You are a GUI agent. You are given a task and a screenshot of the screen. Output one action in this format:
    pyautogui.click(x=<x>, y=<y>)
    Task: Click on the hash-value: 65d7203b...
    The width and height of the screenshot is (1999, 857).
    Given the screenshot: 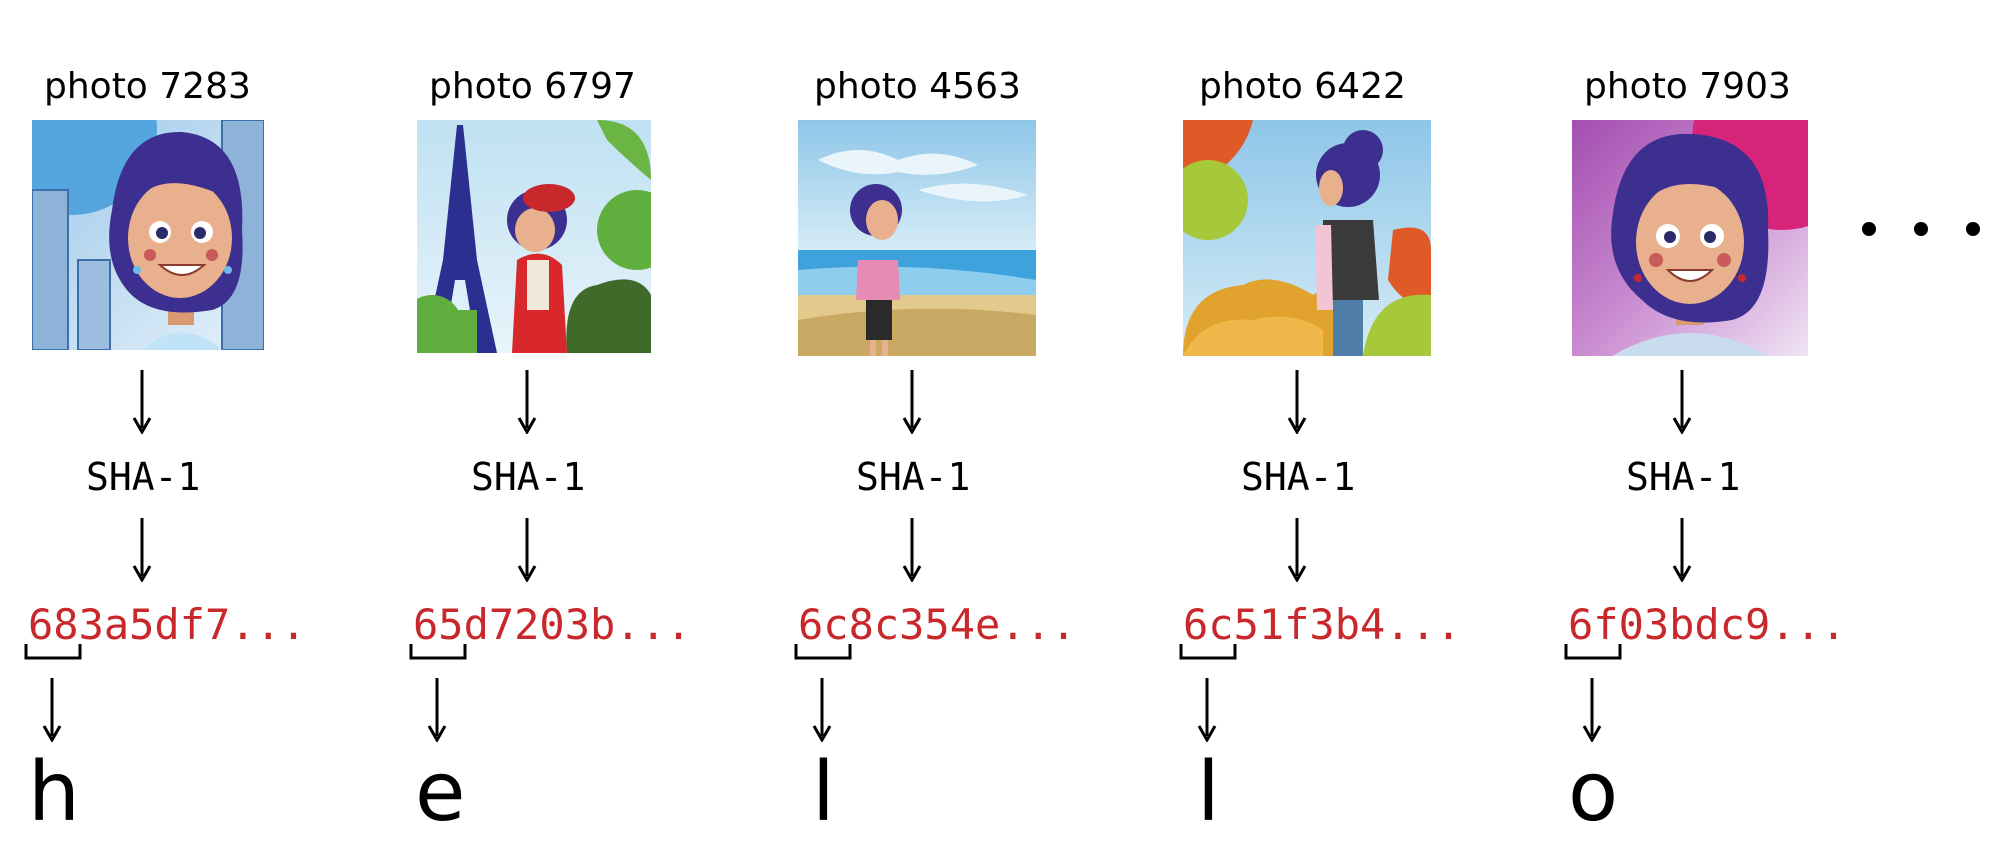 What is the action you would take?
    pyautogui.click(x=552, y=624)
    